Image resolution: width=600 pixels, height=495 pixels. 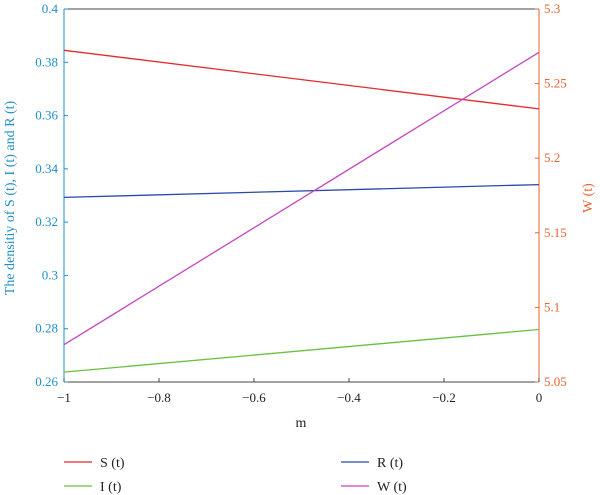 I want to click on legend-label-st: S (t), so click(x=112, y=463).